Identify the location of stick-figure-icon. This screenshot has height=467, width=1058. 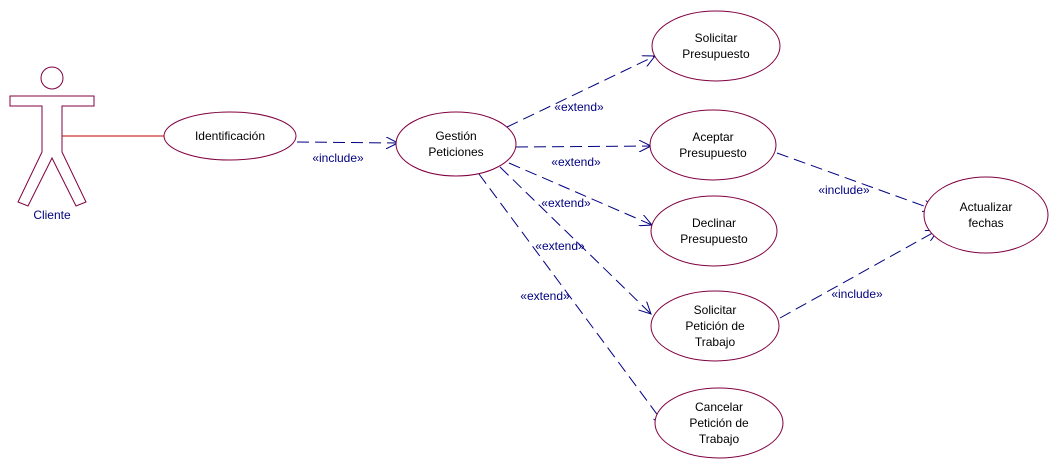
(52, 136).